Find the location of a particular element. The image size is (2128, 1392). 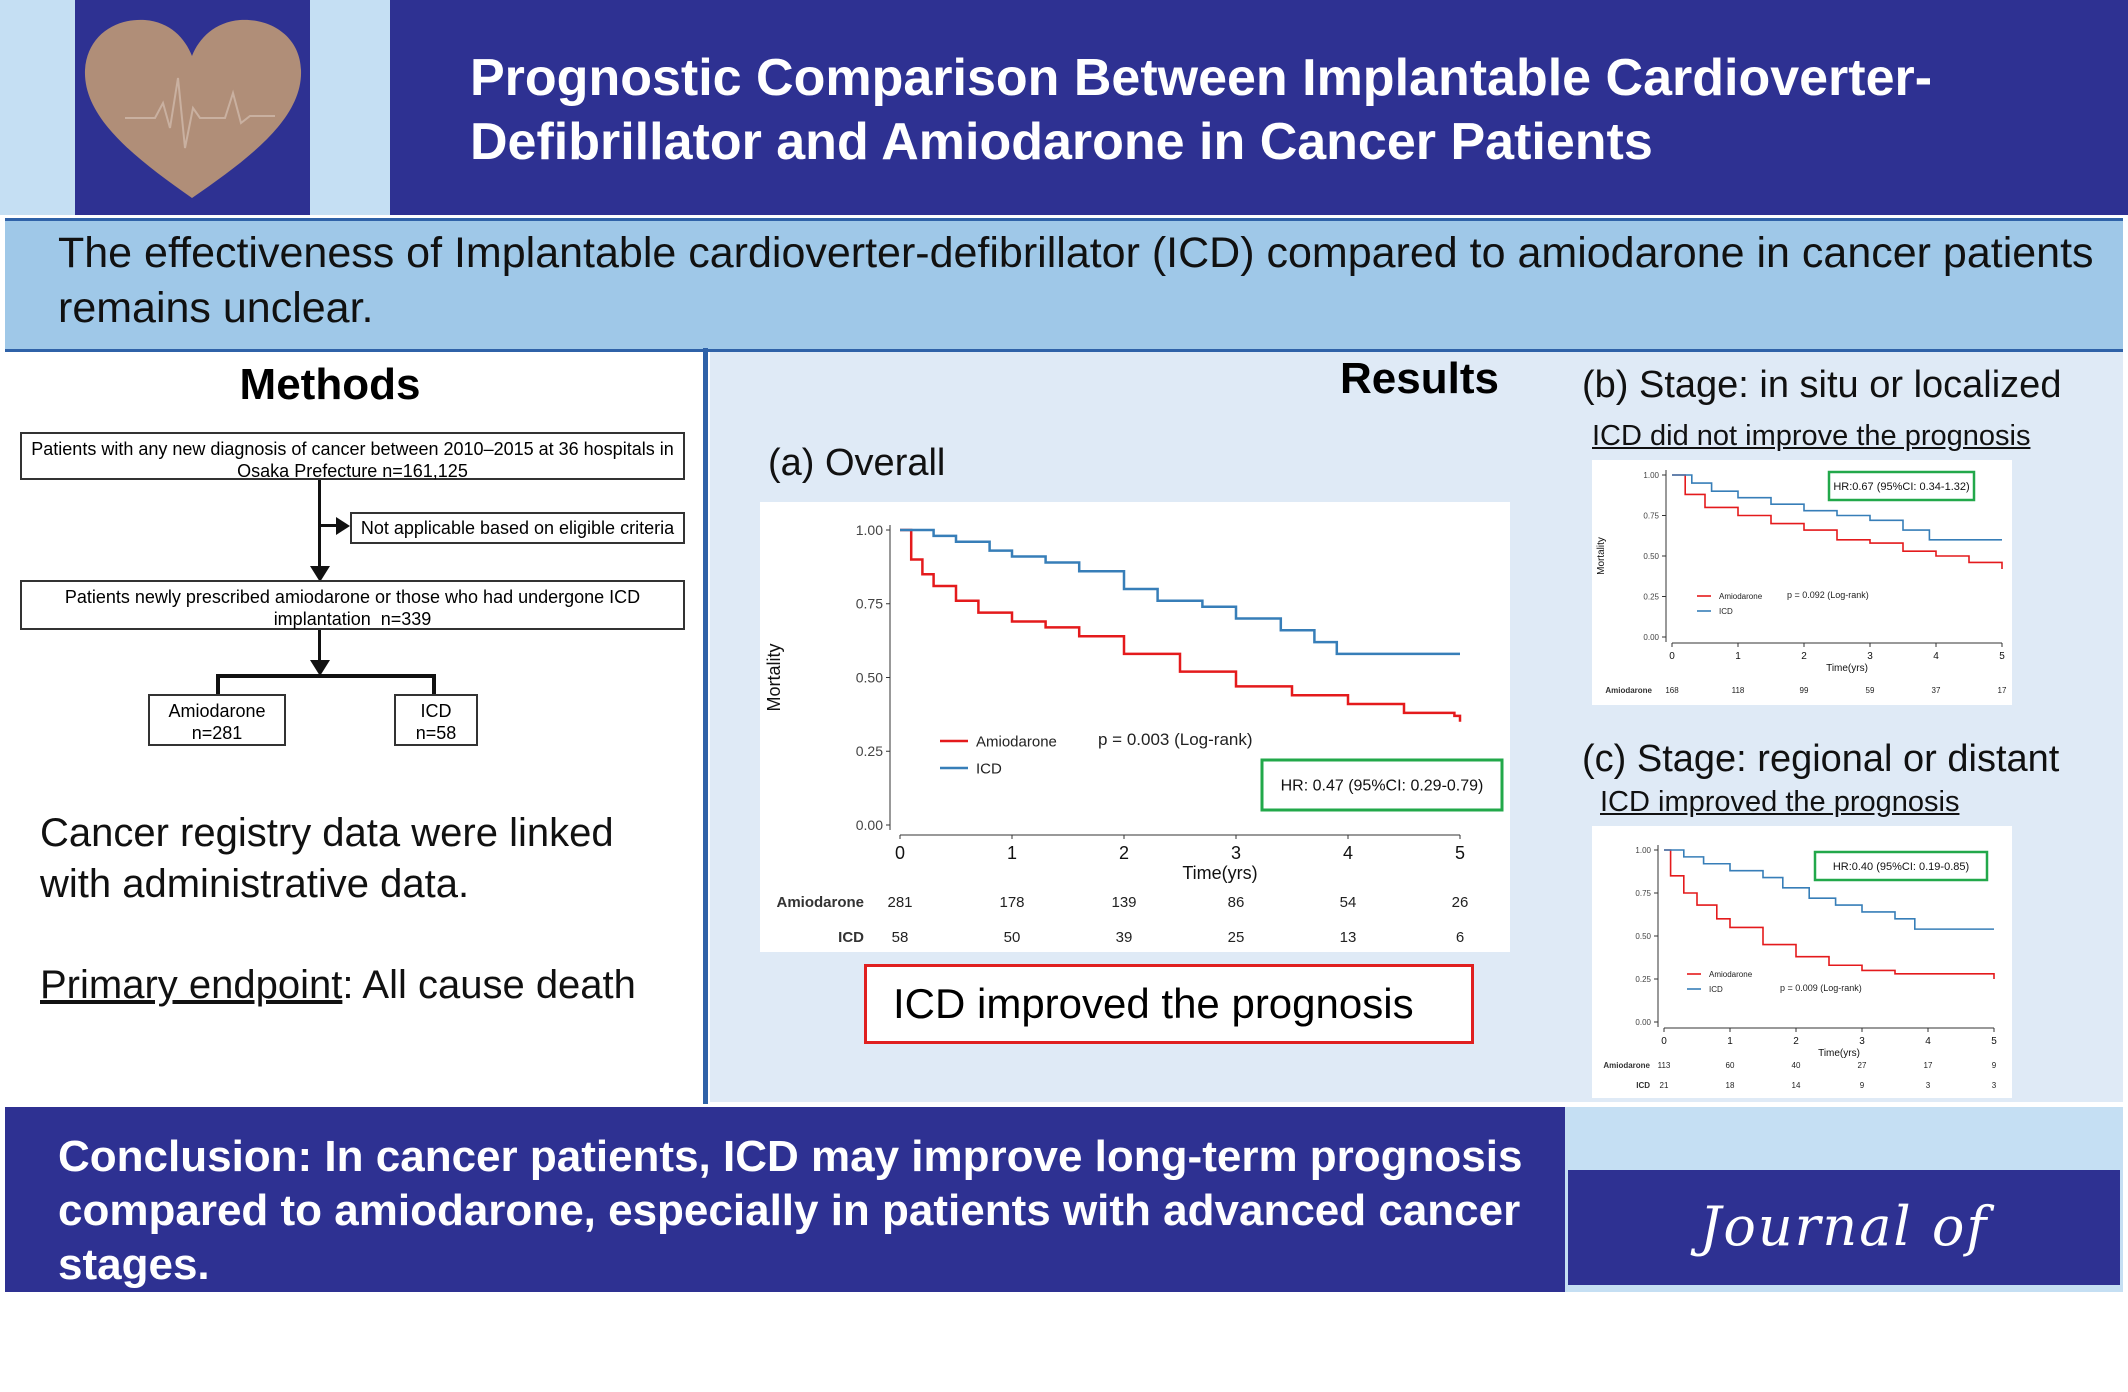

panel-divider is located at coordinates (705, 726).